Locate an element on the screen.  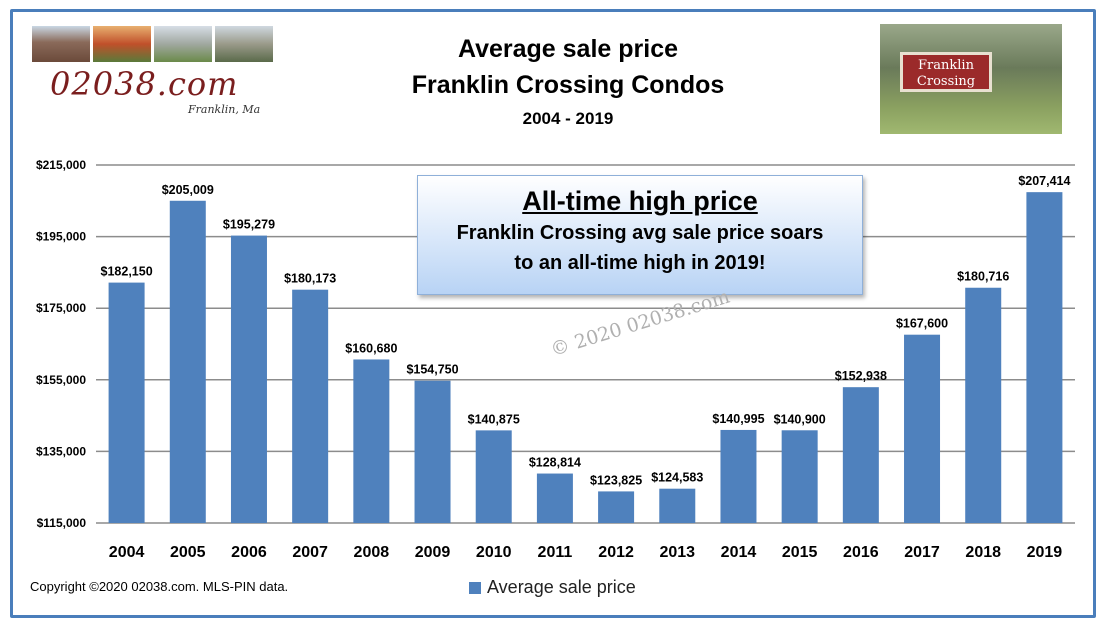
y-tick-label: $175,000 is located at coordinates (61, 308).